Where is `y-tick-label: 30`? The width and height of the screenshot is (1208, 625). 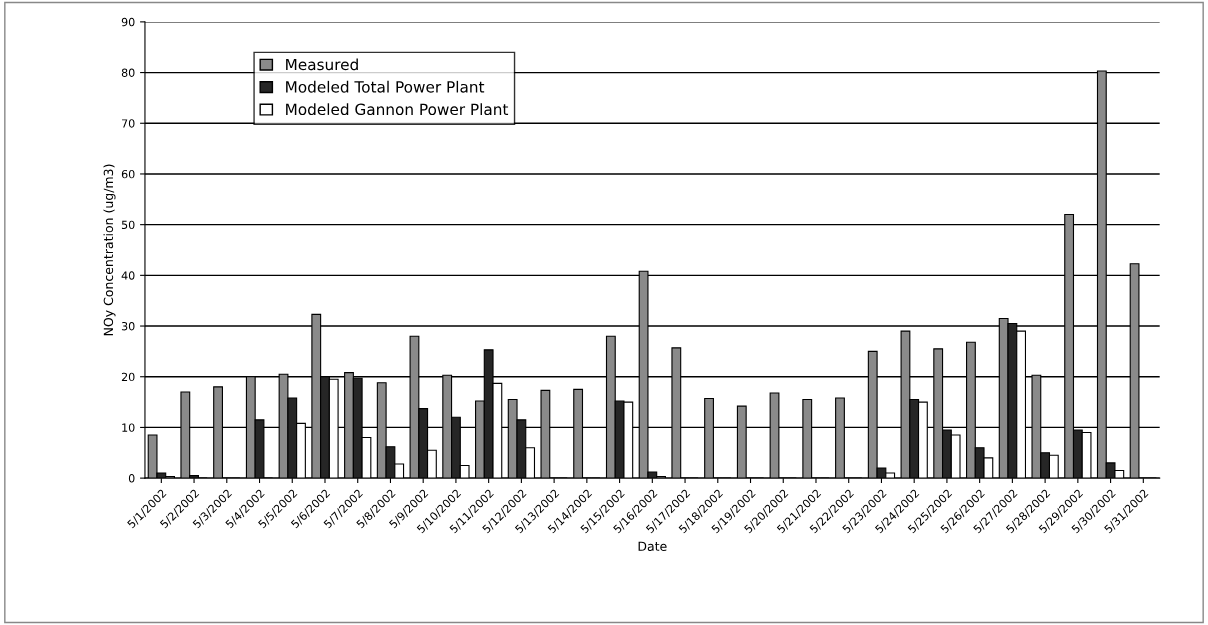 y-tick-label: 30 is located at coordinates (128, 326).